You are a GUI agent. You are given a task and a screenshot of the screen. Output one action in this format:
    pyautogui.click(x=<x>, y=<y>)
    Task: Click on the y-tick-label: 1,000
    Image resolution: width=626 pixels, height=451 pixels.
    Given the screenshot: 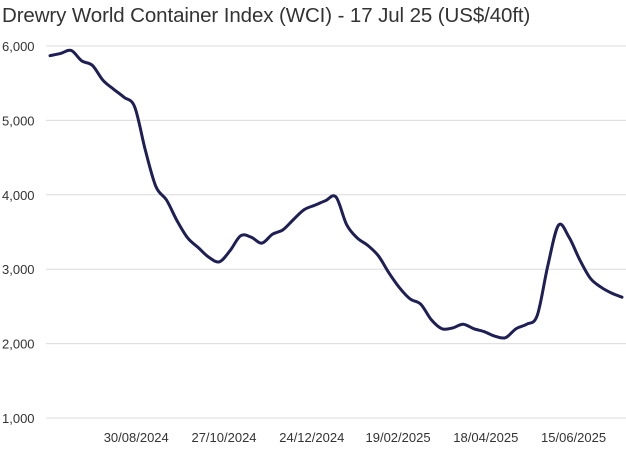 What is the action you would take?
    pyautogui.click(x=18, y=418)
    